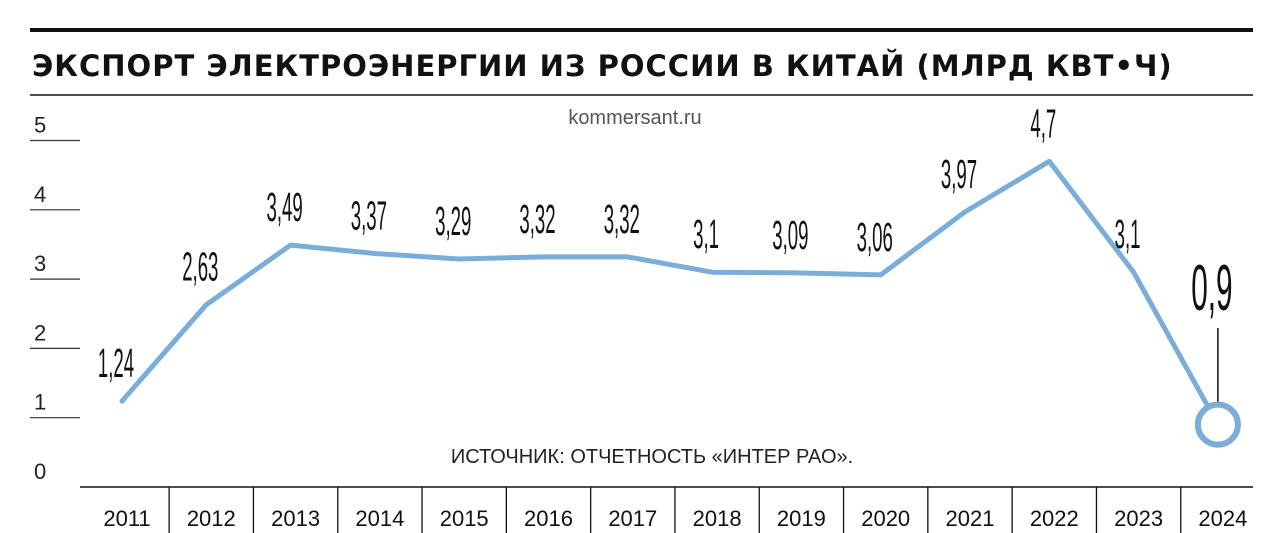  Describe the element at coordinates (369, 215) in the screenshot. I see `data-label: 3,37` at that location.